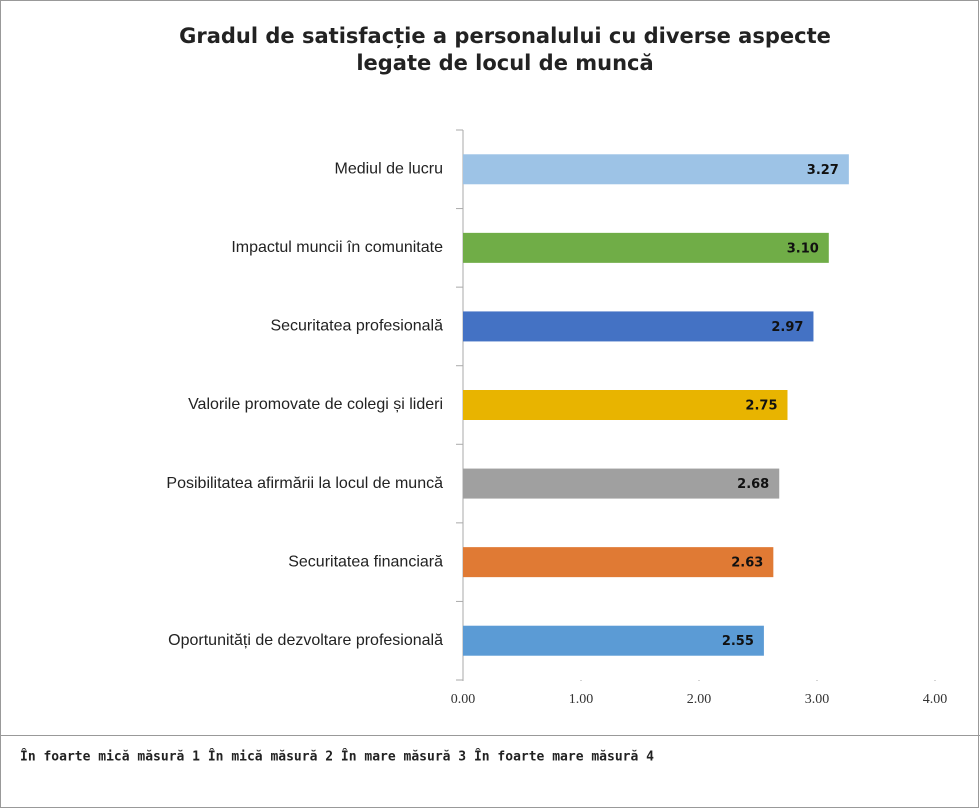  What do you see at coordinates (356, 326) in the screenshot?
I see `y-tick-label: Securitatea profesională` at bounding box center [356, 326].